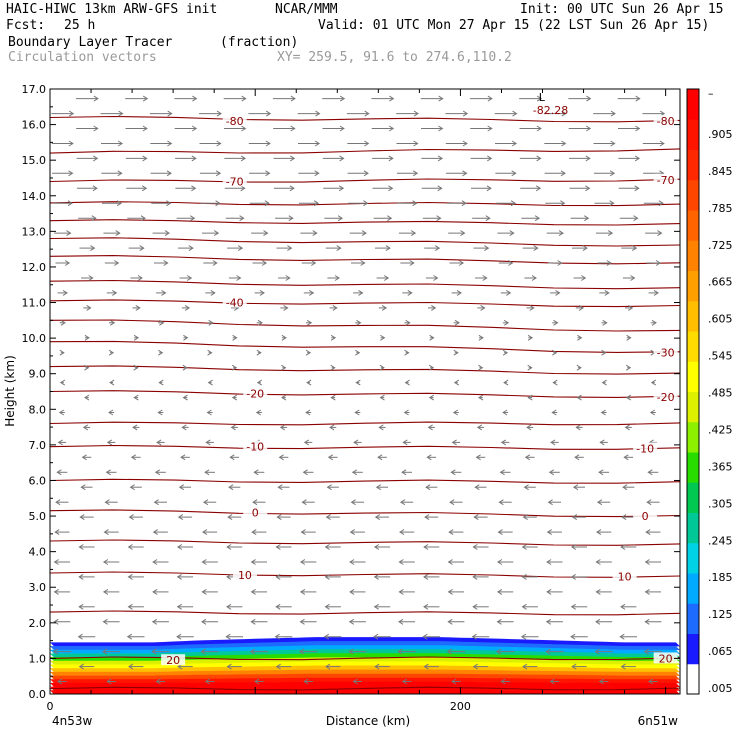  I want to click on colorbar-frame, so click(693, 391).